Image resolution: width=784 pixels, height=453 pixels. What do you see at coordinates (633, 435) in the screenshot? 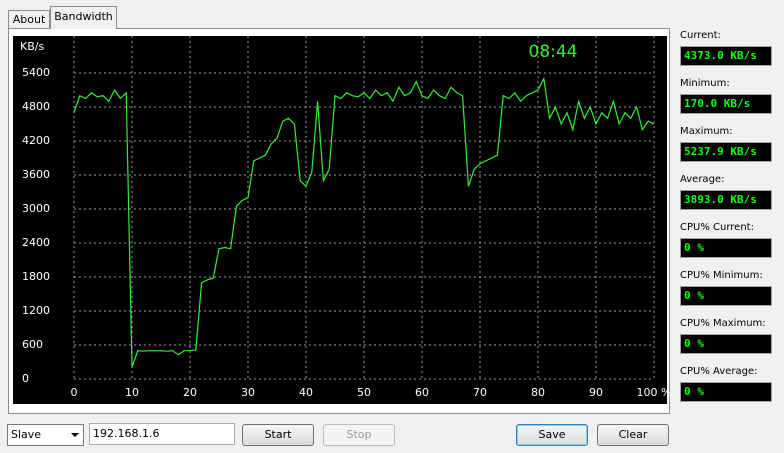
I see `clear-button: Clear` at bounding box center [633, 435].